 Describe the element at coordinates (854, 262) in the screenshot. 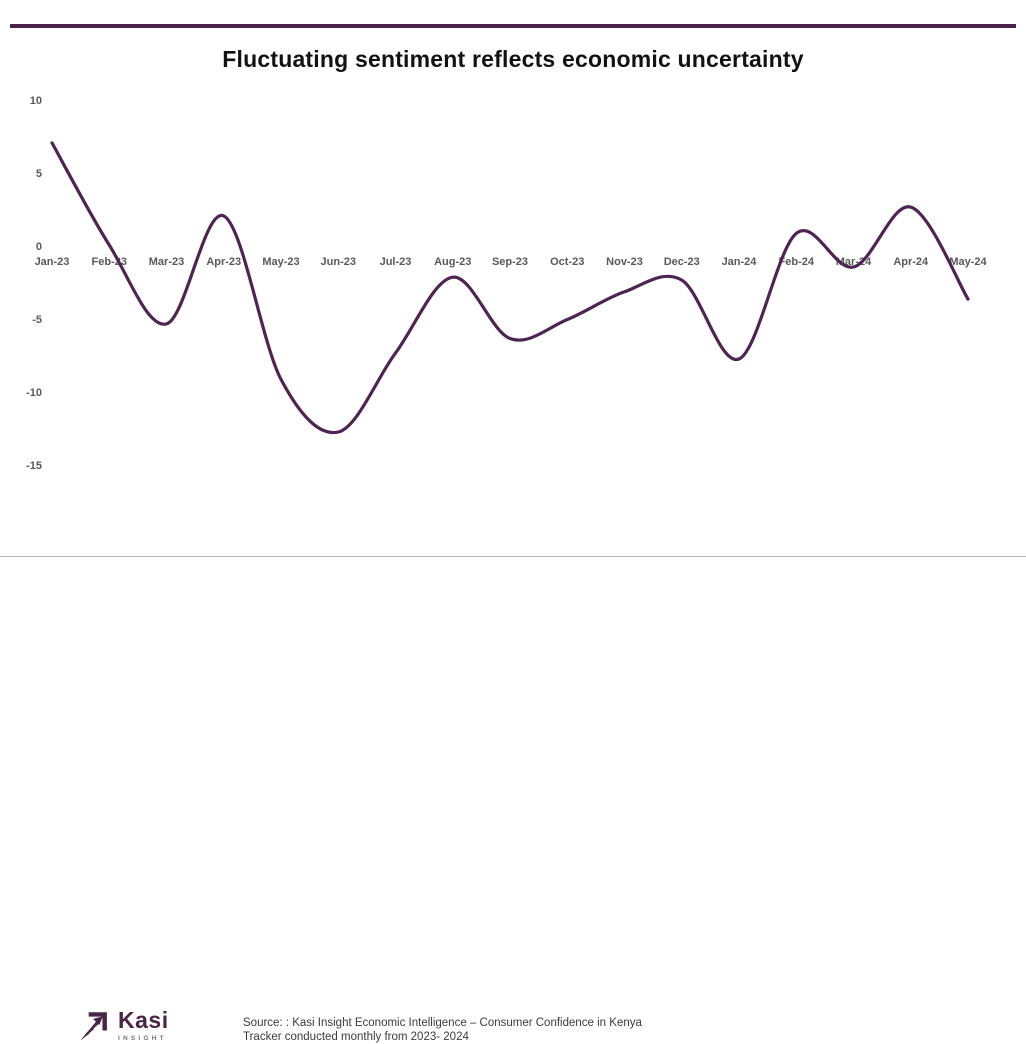

I see `x-axis-tick: Mar-24` at that location.